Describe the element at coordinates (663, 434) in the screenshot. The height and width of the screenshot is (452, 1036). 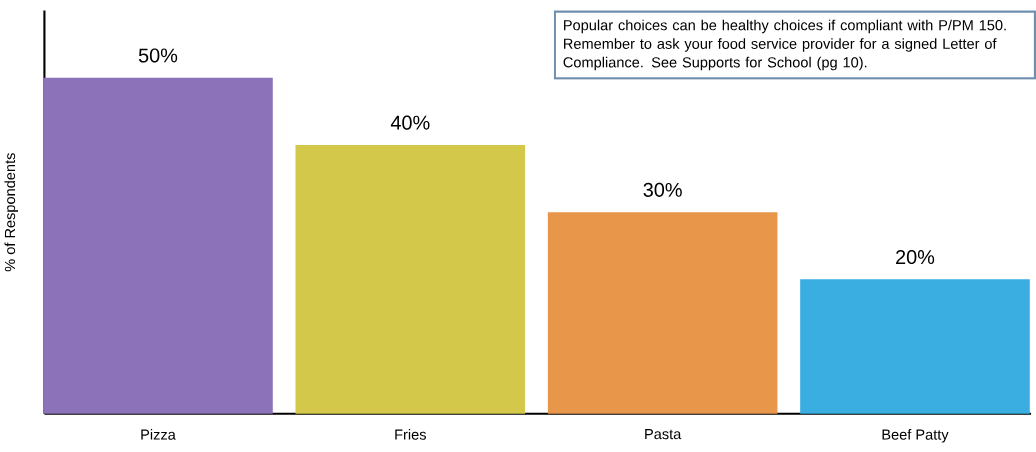
I see `x-tick-label: Pasta` at that location.